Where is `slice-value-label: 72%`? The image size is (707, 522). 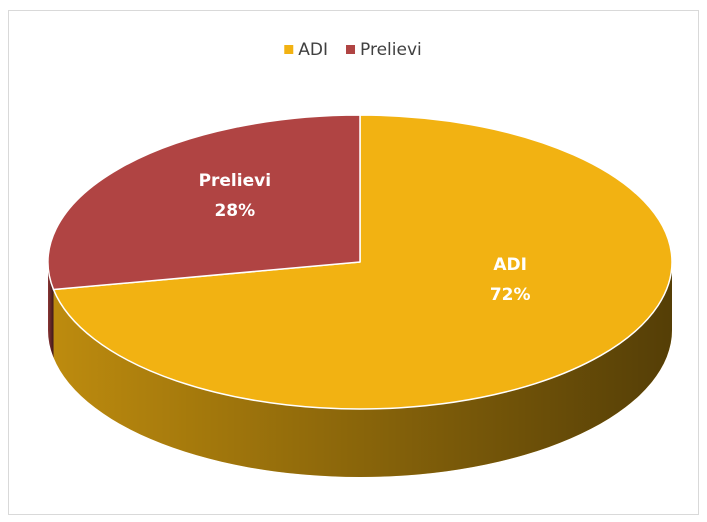
slice-value-label: 72% is located at coordinates (510, 295).